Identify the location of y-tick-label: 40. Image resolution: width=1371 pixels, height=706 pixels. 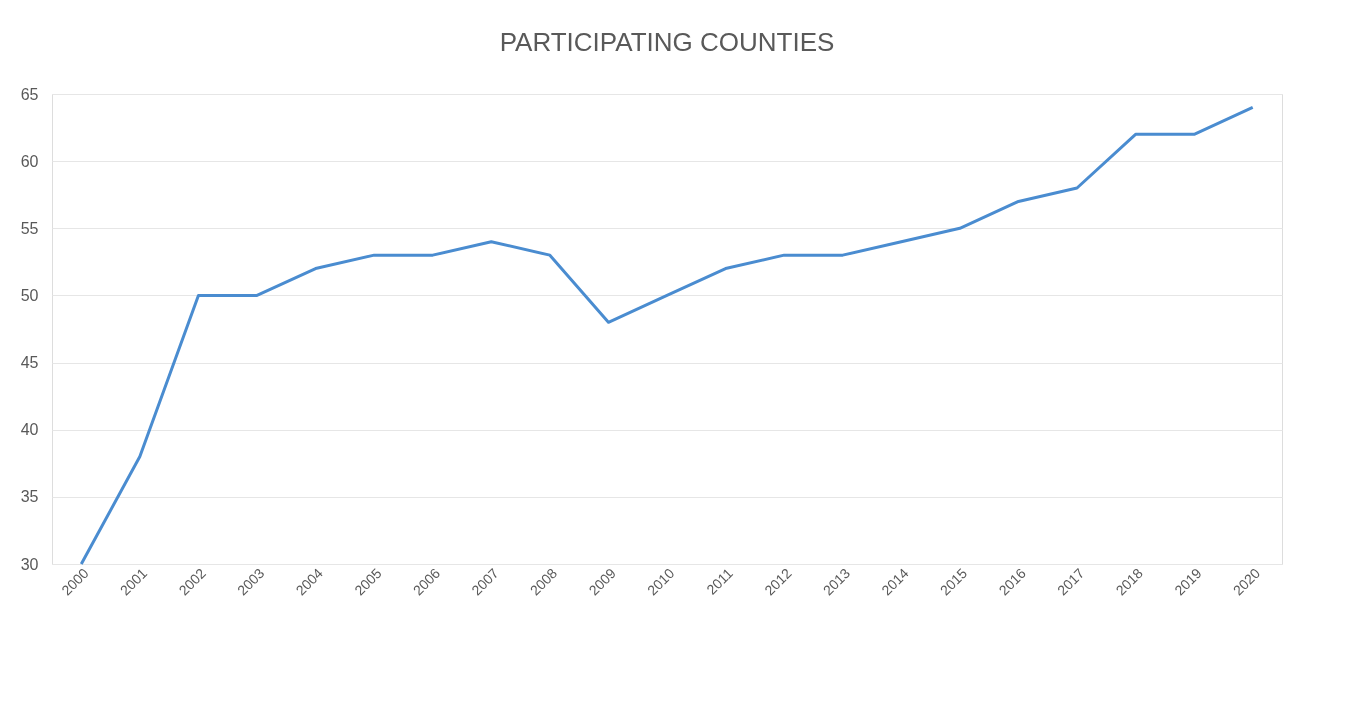
(29, 430).